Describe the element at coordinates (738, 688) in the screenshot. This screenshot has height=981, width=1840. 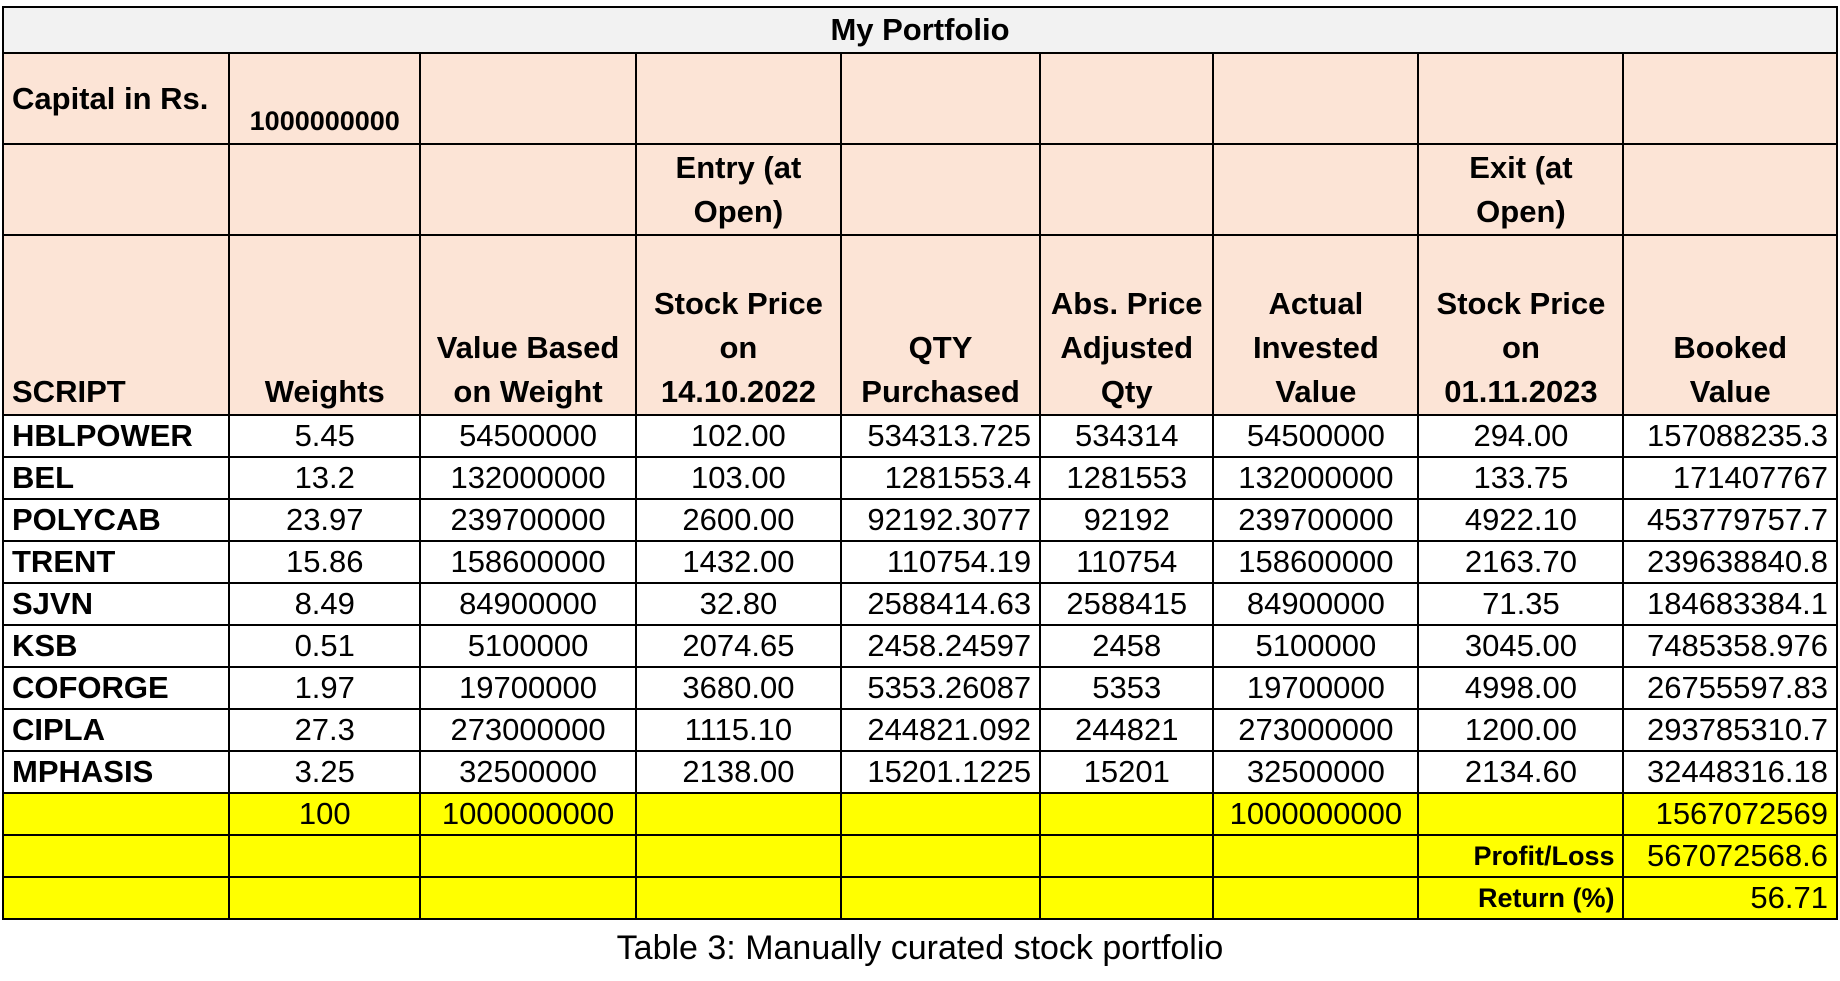
I see `table-cell: 3680.00` at that location.